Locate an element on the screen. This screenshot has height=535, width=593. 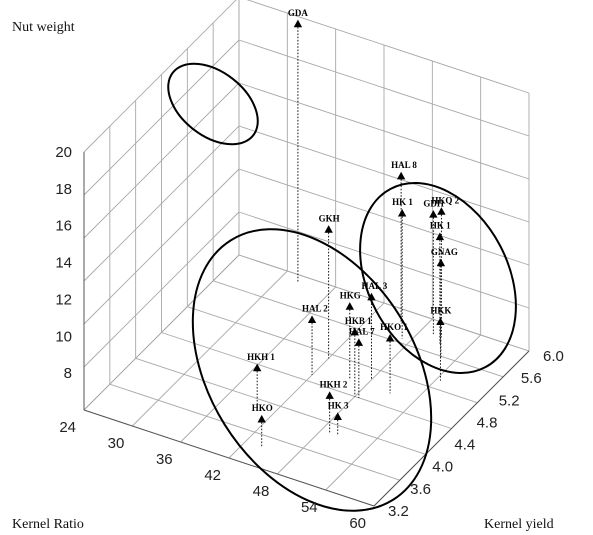
data-point: HAL 7 is located at coordinates (362, 362).